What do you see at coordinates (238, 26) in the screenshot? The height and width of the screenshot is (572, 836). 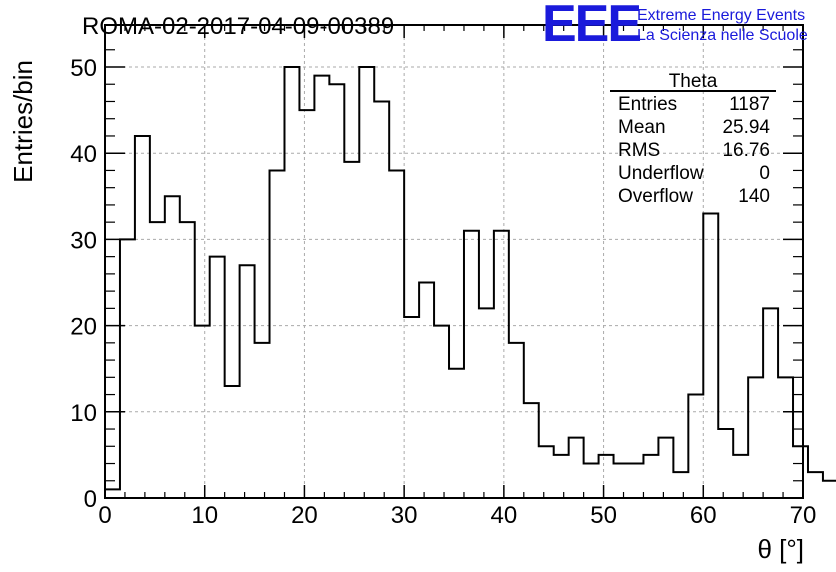 I see `chart-title: ROMA-02-2017-04-09-00389` at bounding box center [238, 26].